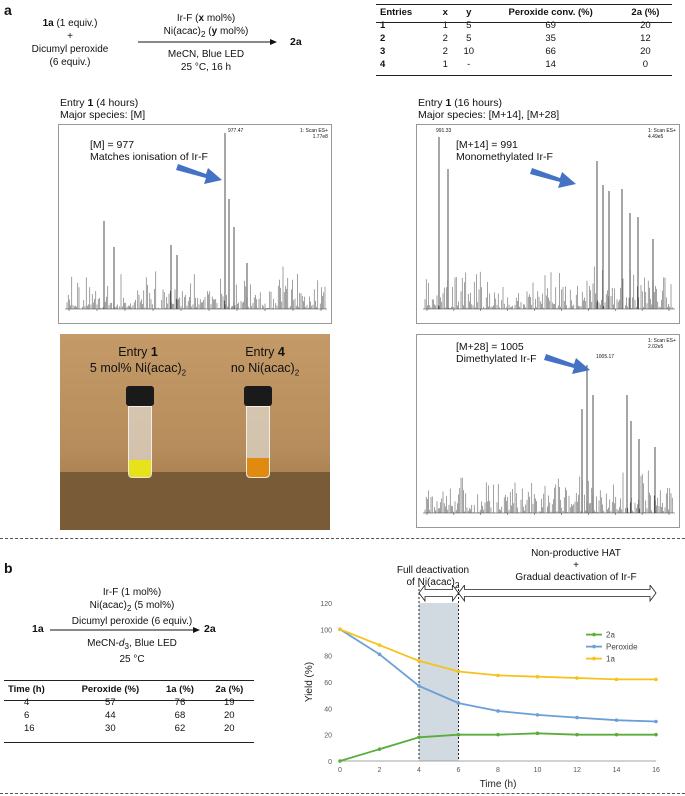 The width and height of the screenshot is (685, 796). What do you see at coordinates (129, 715) in the screenshot?
I see `table-row: 6 44 68 20` at bounding box center [129, 715].